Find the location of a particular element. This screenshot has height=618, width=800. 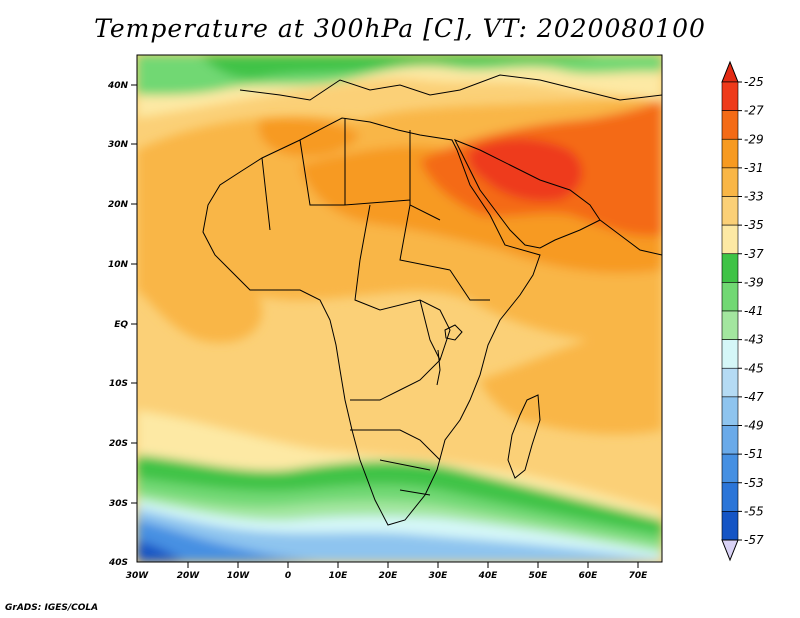

lat-label: EQ is located at coordinates (121, 325).